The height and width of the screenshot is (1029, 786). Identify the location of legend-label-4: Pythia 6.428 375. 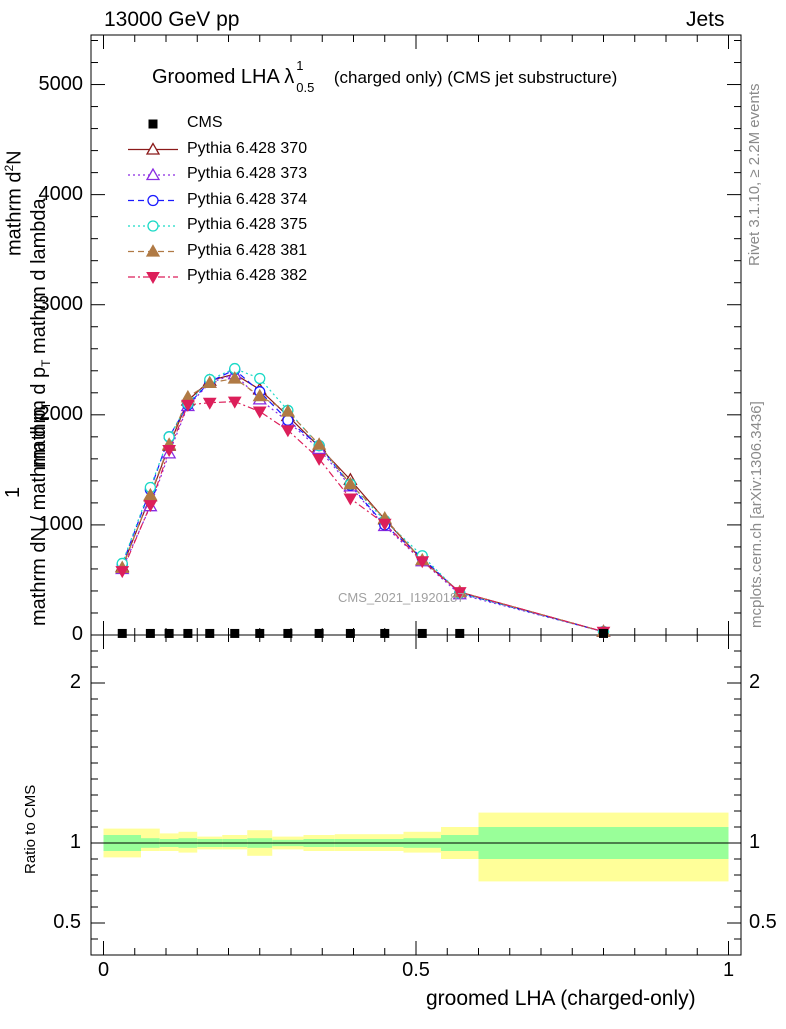
(247, 224).